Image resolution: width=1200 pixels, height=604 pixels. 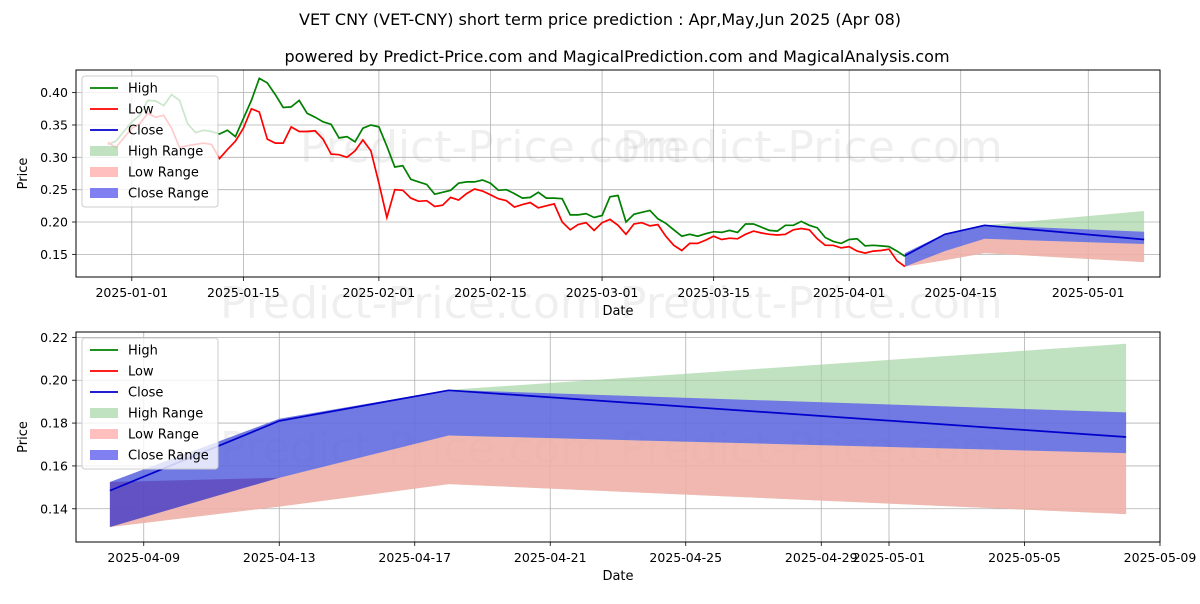 What do you see at coordinates (617, 576) in the screenshot?
I see `bottom-xlabel: Date` at bounding box center [617, 576].